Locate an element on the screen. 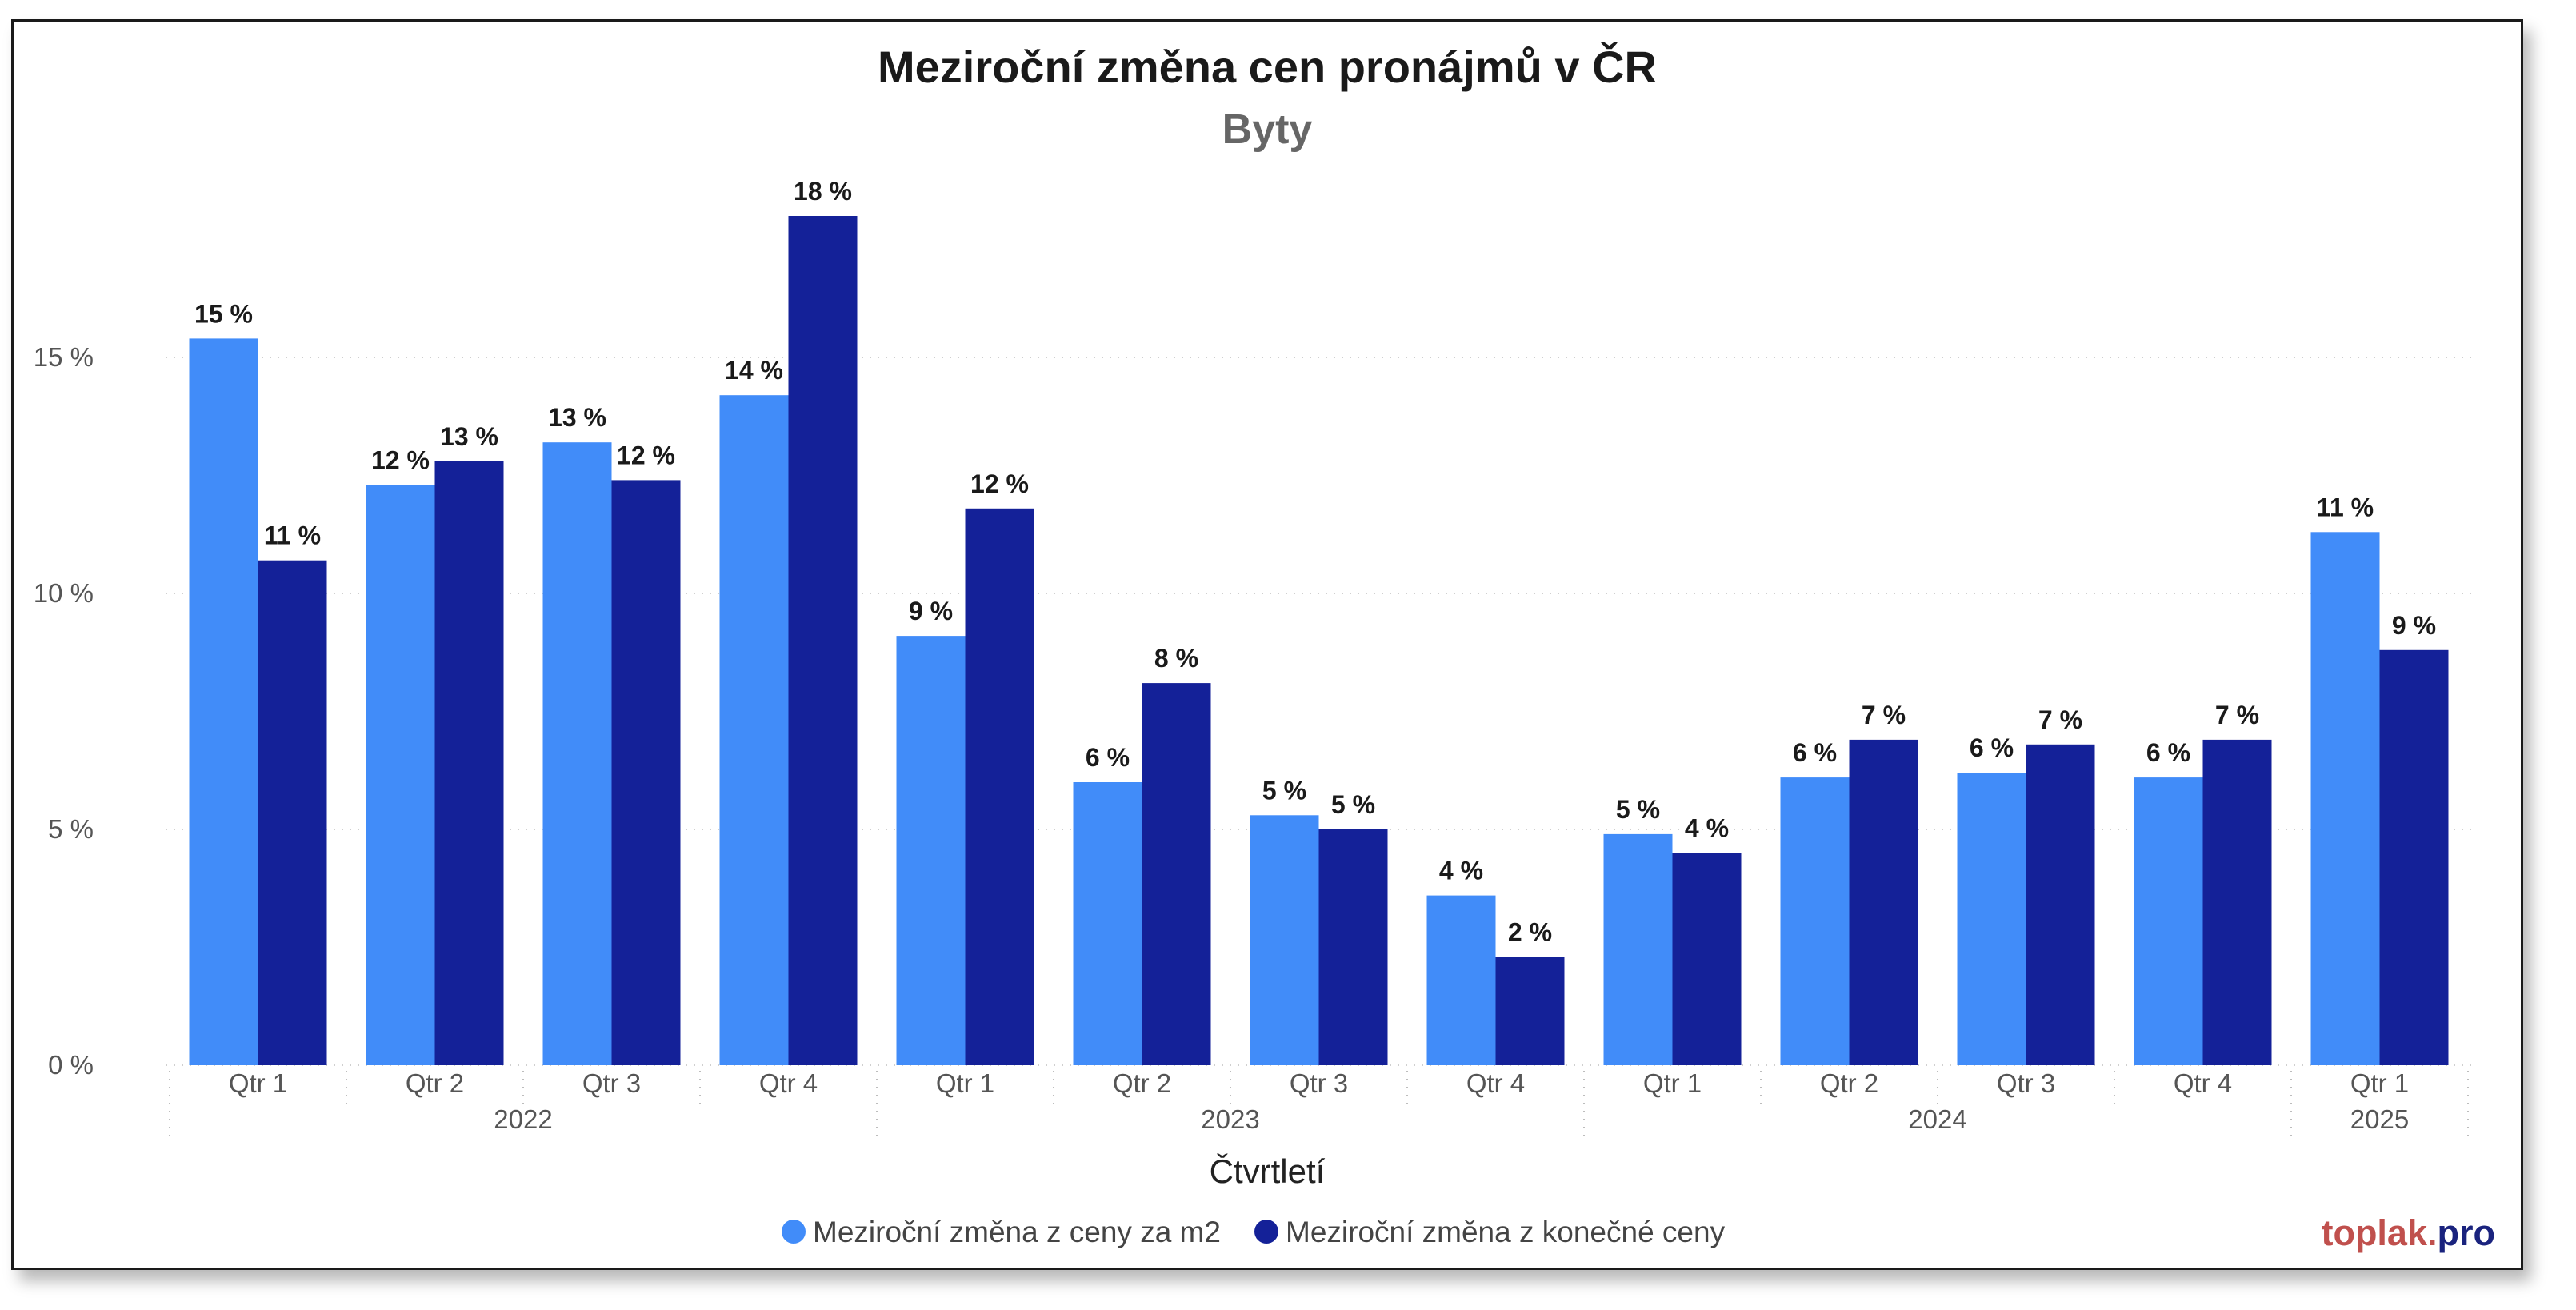 This screenshot has height=1310, width=2576. y-tick-label: 0 % is located at coordinates (71, 1065).